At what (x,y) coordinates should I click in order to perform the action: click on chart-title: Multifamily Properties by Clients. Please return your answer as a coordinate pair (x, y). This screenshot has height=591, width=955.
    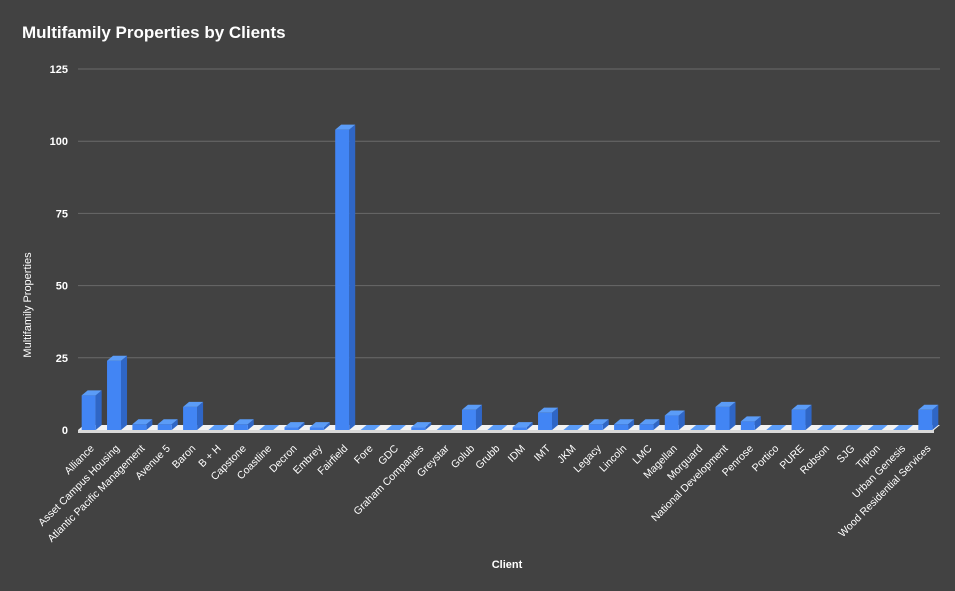
    Looking at the image, I should click on (154, 32).